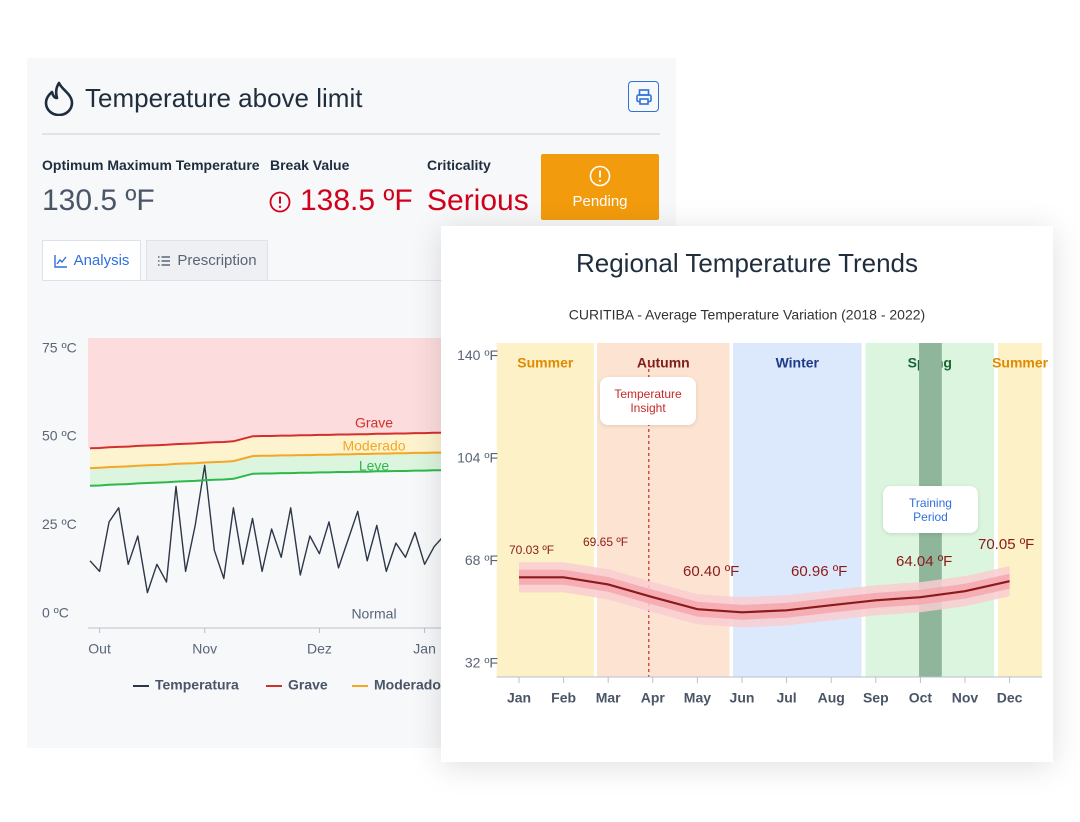  I want to click on field-value: Serious, so click(478, 200).